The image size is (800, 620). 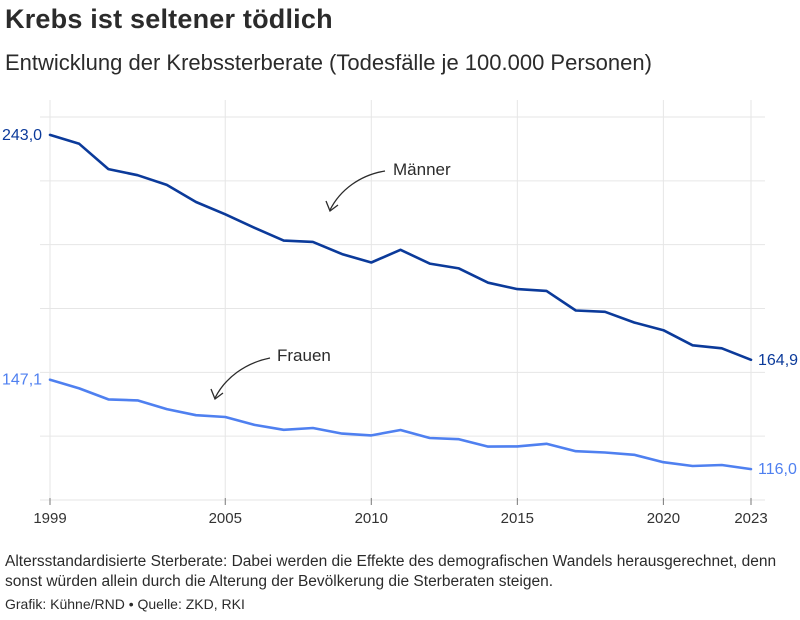 I want to click on annotation-arrowhead-maenner, so click(x=332, y=206).